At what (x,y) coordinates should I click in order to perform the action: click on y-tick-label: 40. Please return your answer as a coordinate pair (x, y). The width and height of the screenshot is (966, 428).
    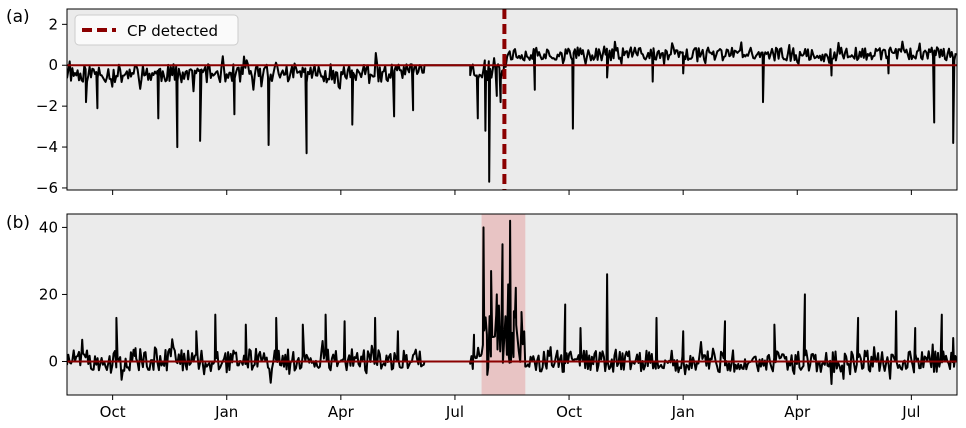
    Looking at the image, I should click on (48, 227).